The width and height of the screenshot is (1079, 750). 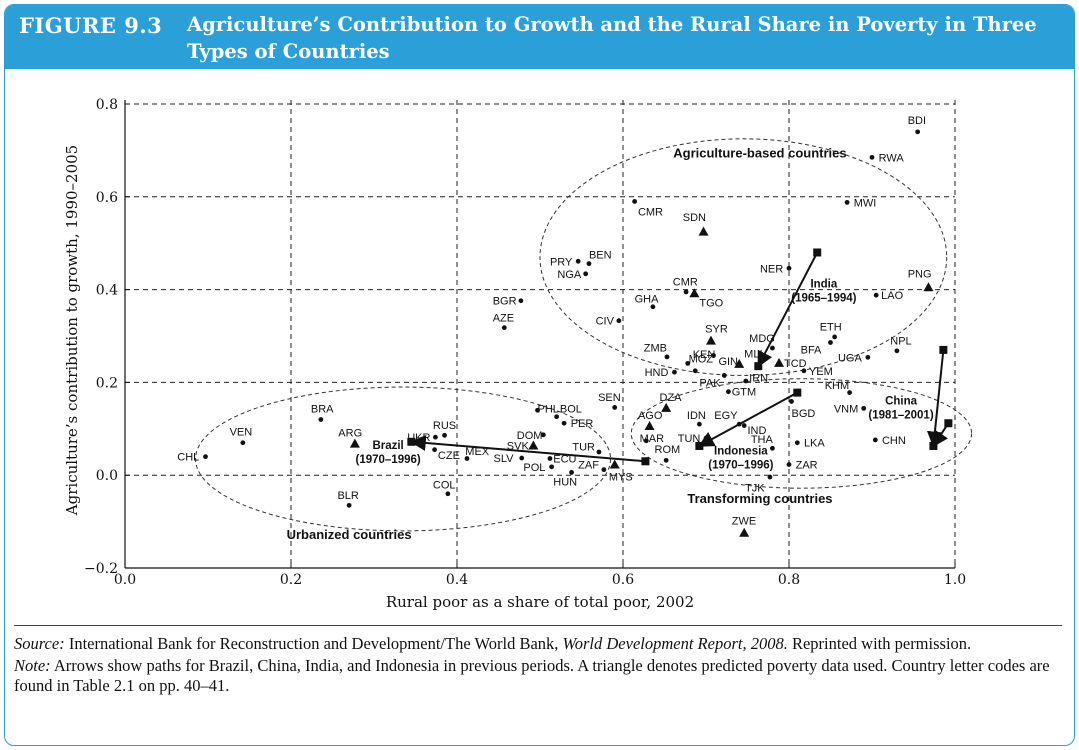 I want to click on point-label: CHL, so click(x=188, y=458).